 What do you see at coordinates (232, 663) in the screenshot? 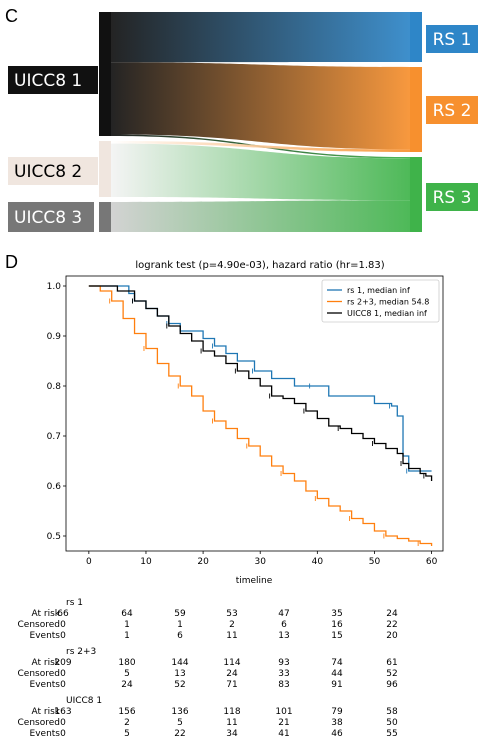
I see `risk-cell: 114` at bounding box center [232, 663].